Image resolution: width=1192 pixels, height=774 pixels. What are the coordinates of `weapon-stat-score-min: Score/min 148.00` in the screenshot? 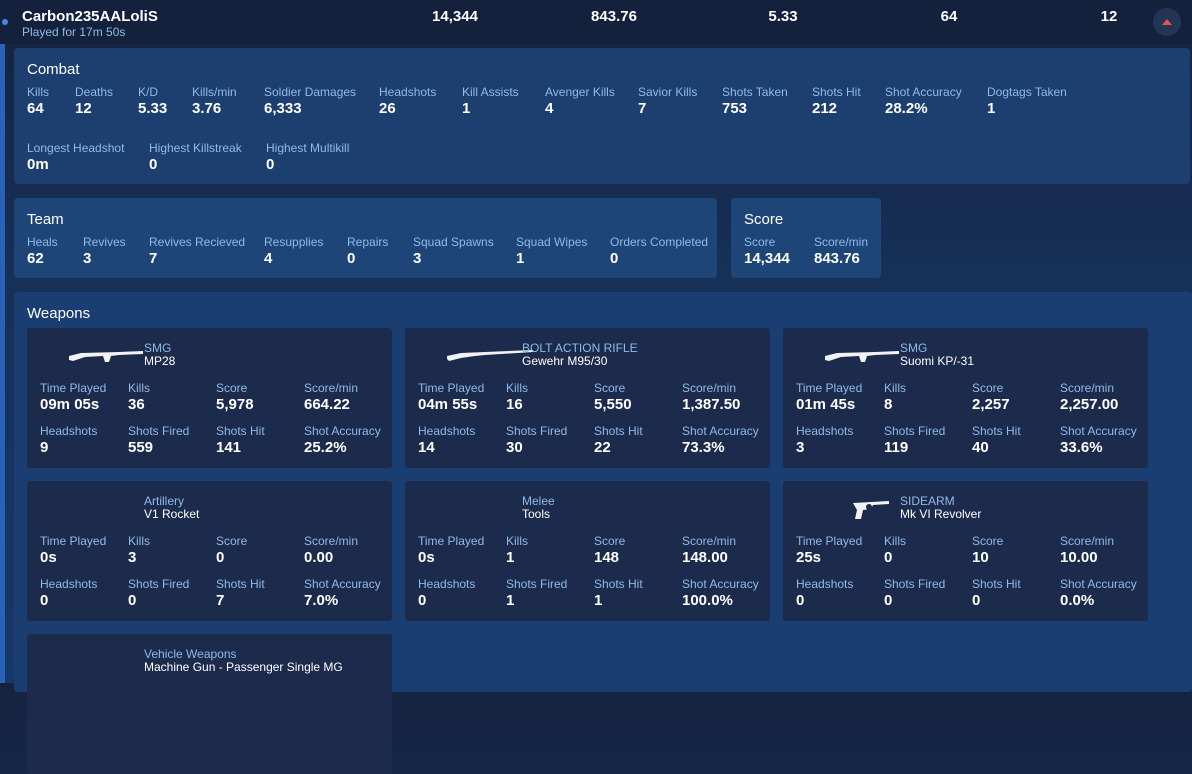 It's located at (709, 550).